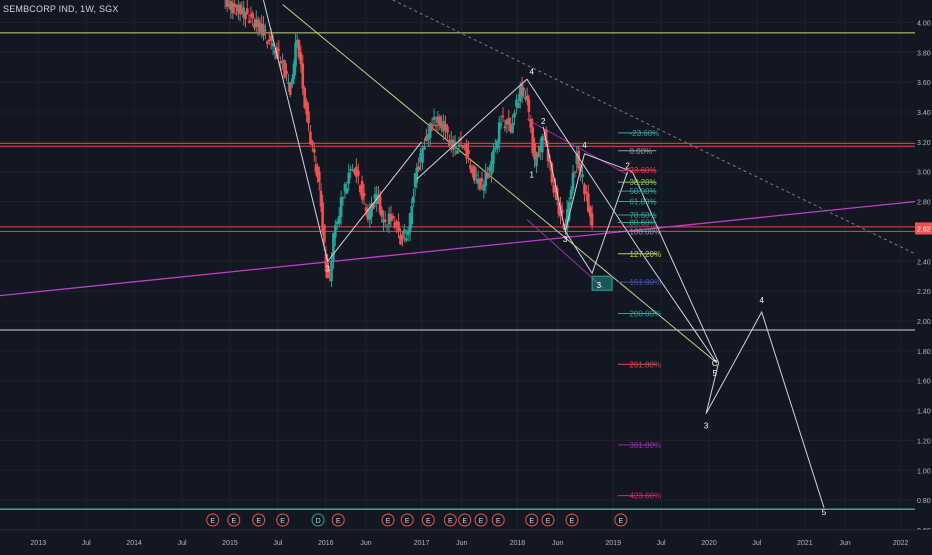  What do you see at coordinates (924, 352) in the screenshot?
I see `y-tick-label: 1.80` at bounding box center [924, 352].